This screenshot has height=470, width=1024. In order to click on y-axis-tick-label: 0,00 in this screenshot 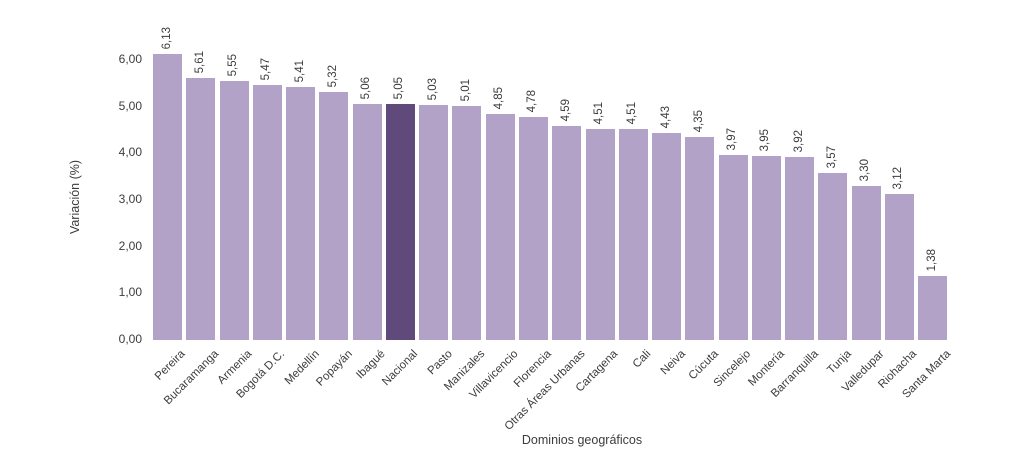, I will do `click(130, 339)`.